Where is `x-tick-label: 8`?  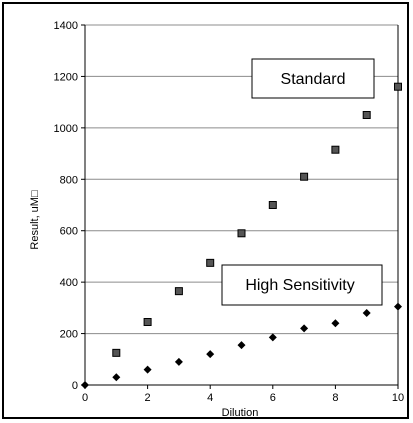 x-tick-label: 8 is located at coordinates (335, 398).